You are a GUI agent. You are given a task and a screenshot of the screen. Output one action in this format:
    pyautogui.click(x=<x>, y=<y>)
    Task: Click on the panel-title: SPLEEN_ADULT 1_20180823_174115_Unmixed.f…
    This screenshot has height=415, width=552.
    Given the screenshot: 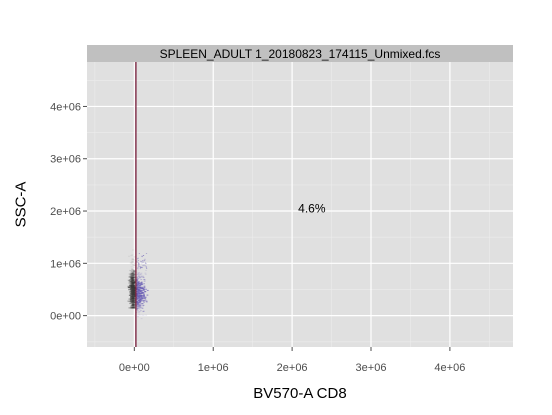 What is the action you would take?
    pyautogui.click(x=300, y=54)
    